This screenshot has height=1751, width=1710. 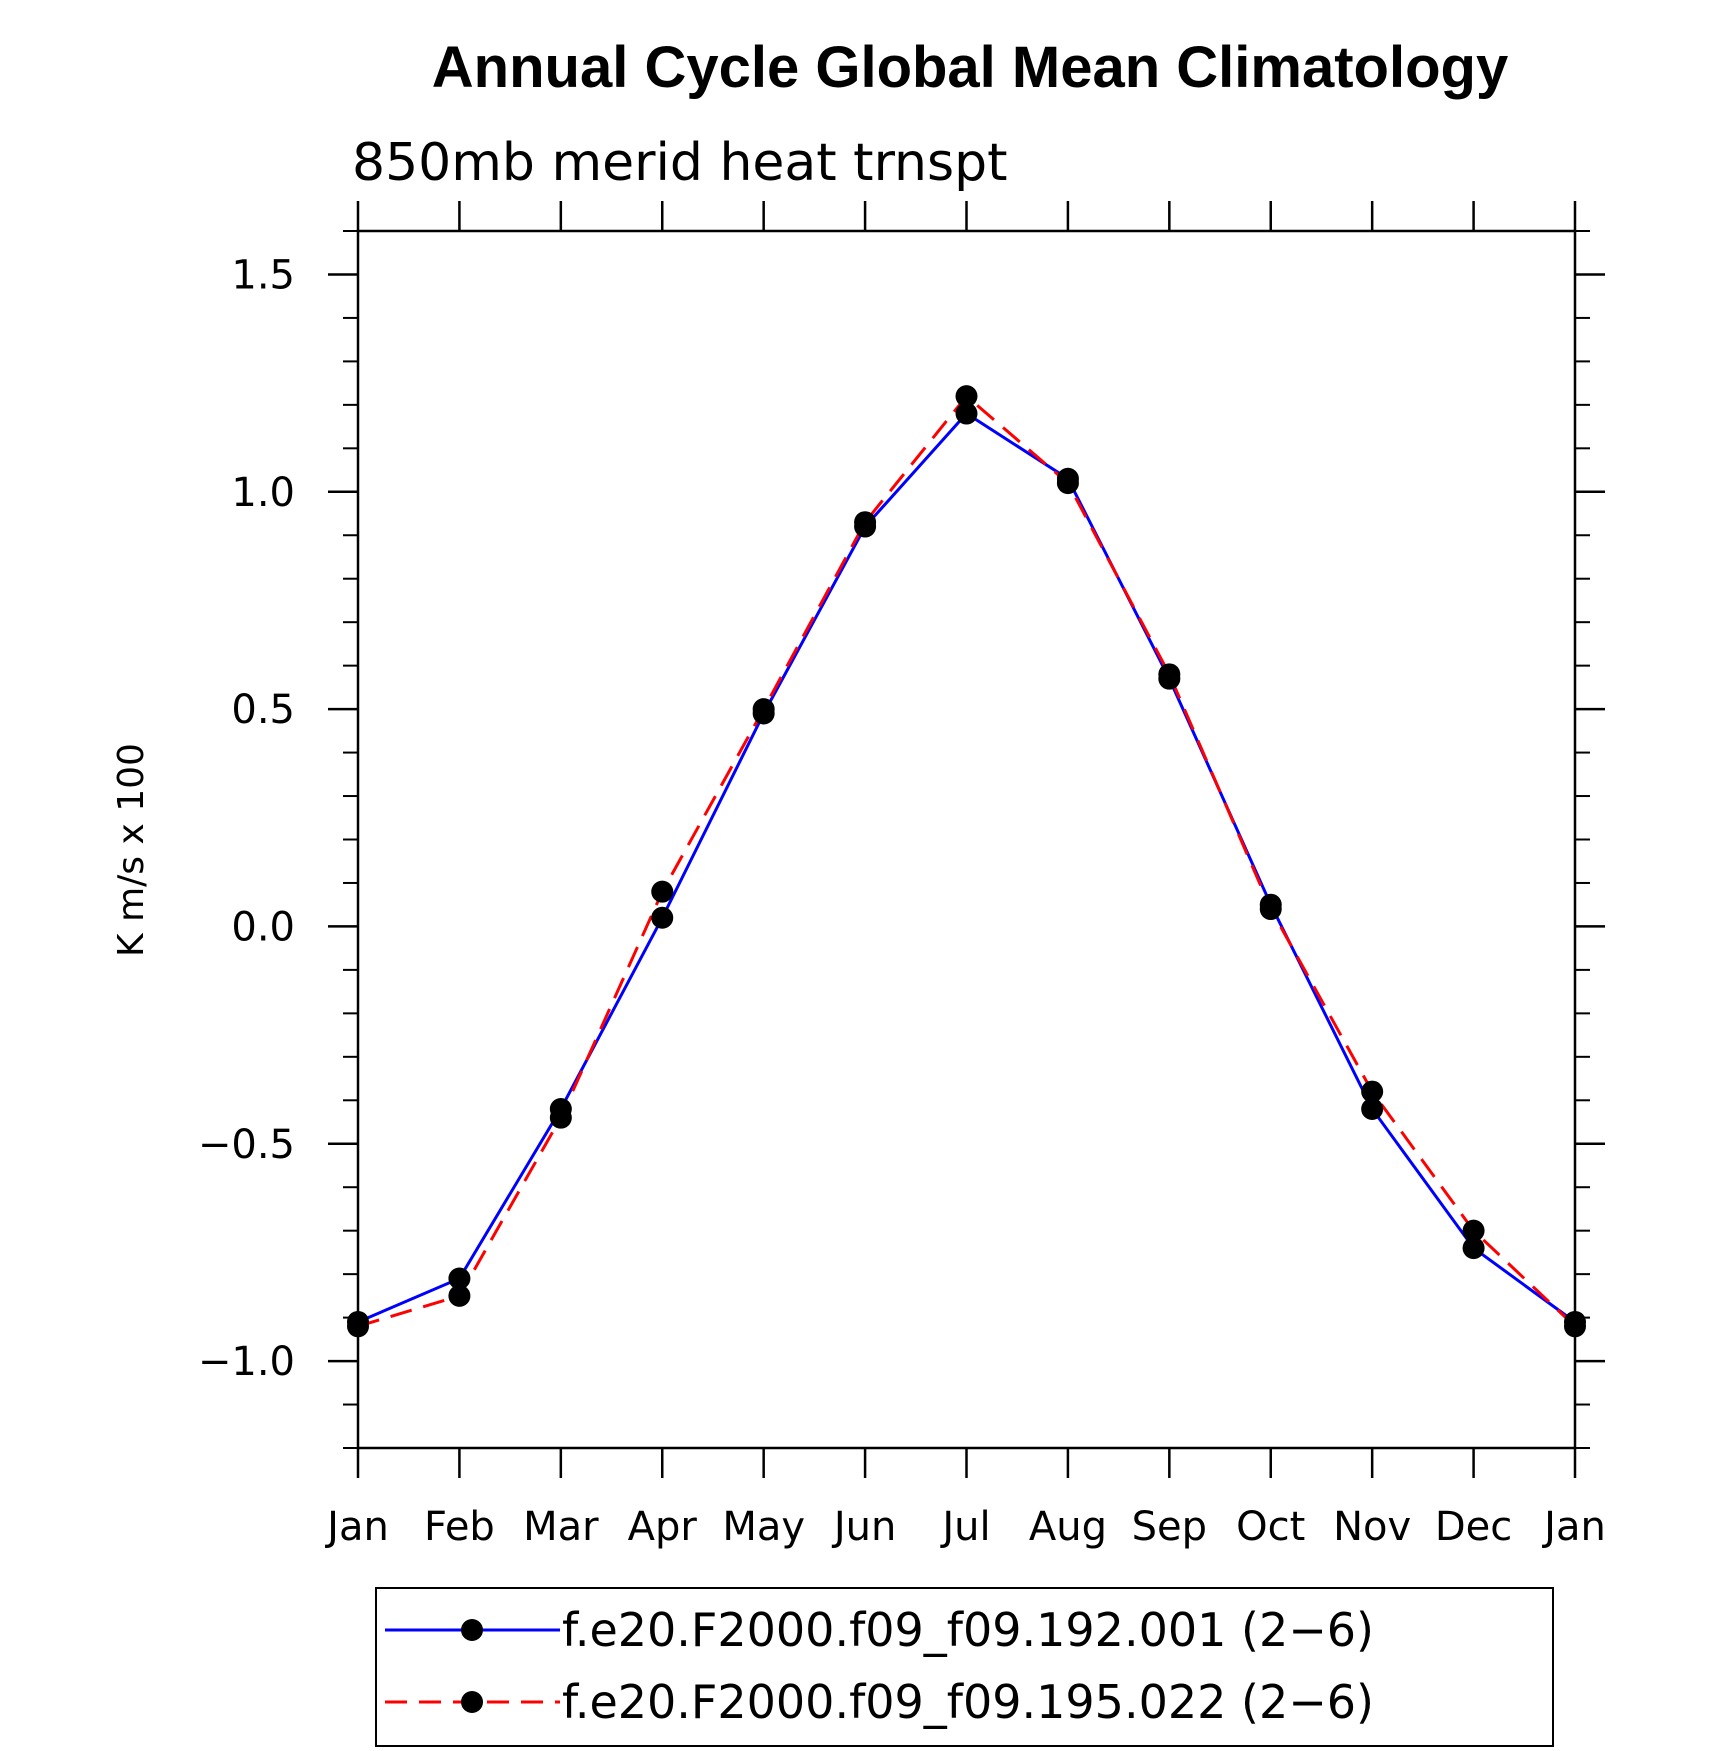 What do you see at coordinates (864, 1527) in the screenshot?
I see `x-tick-label: Jun` at bounding box center [864, 1527].